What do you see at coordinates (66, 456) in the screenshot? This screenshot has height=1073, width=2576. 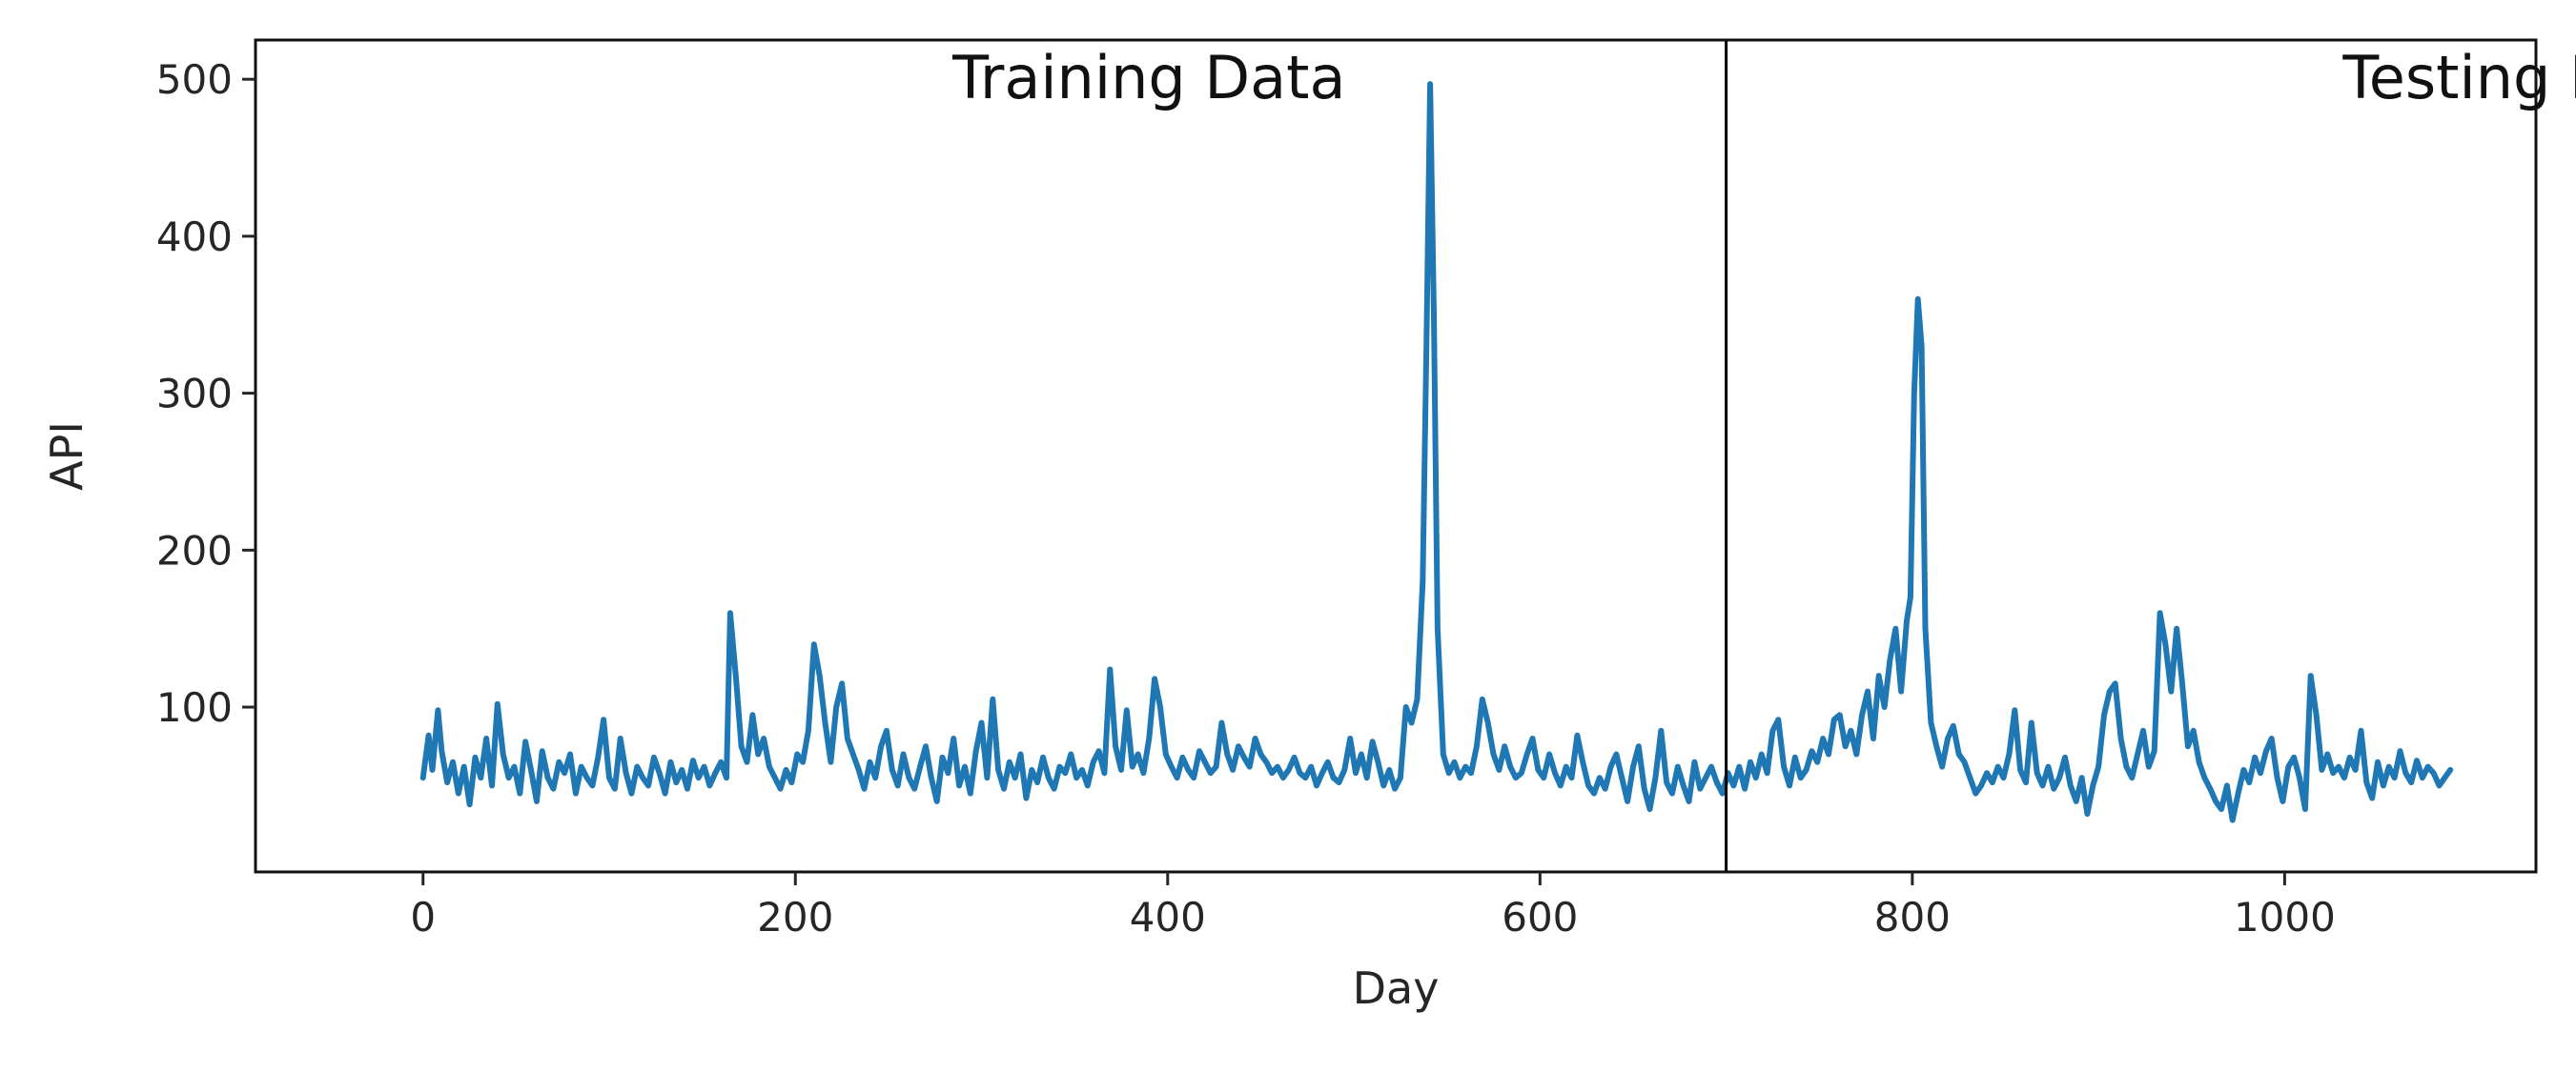 I see `y-axis-label: API` at bounding box center [66, 456].